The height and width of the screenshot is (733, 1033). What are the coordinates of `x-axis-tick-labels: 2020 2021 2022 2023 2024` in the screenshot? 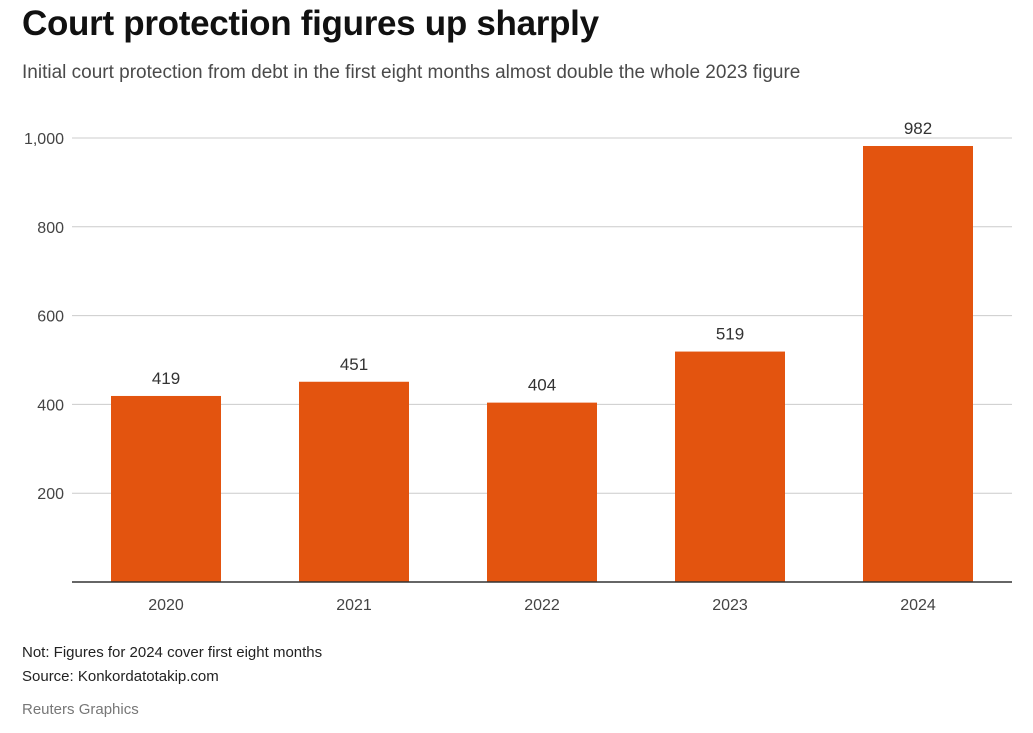 It's located at (542, 605).